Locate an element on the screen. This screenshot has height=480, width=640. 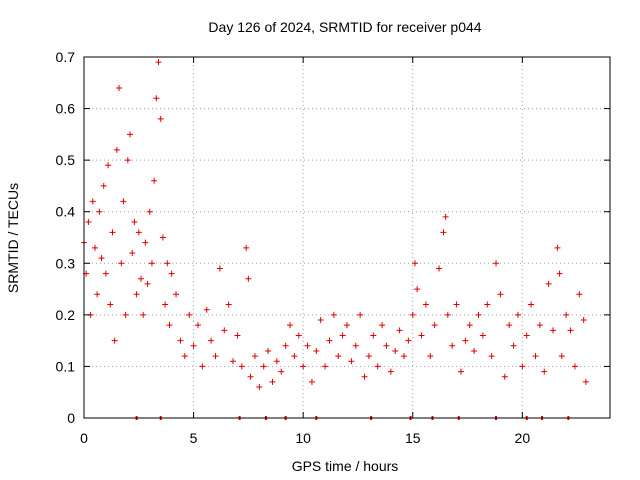
y-tick-label: 0.2 is located at coordinates (66, 315).